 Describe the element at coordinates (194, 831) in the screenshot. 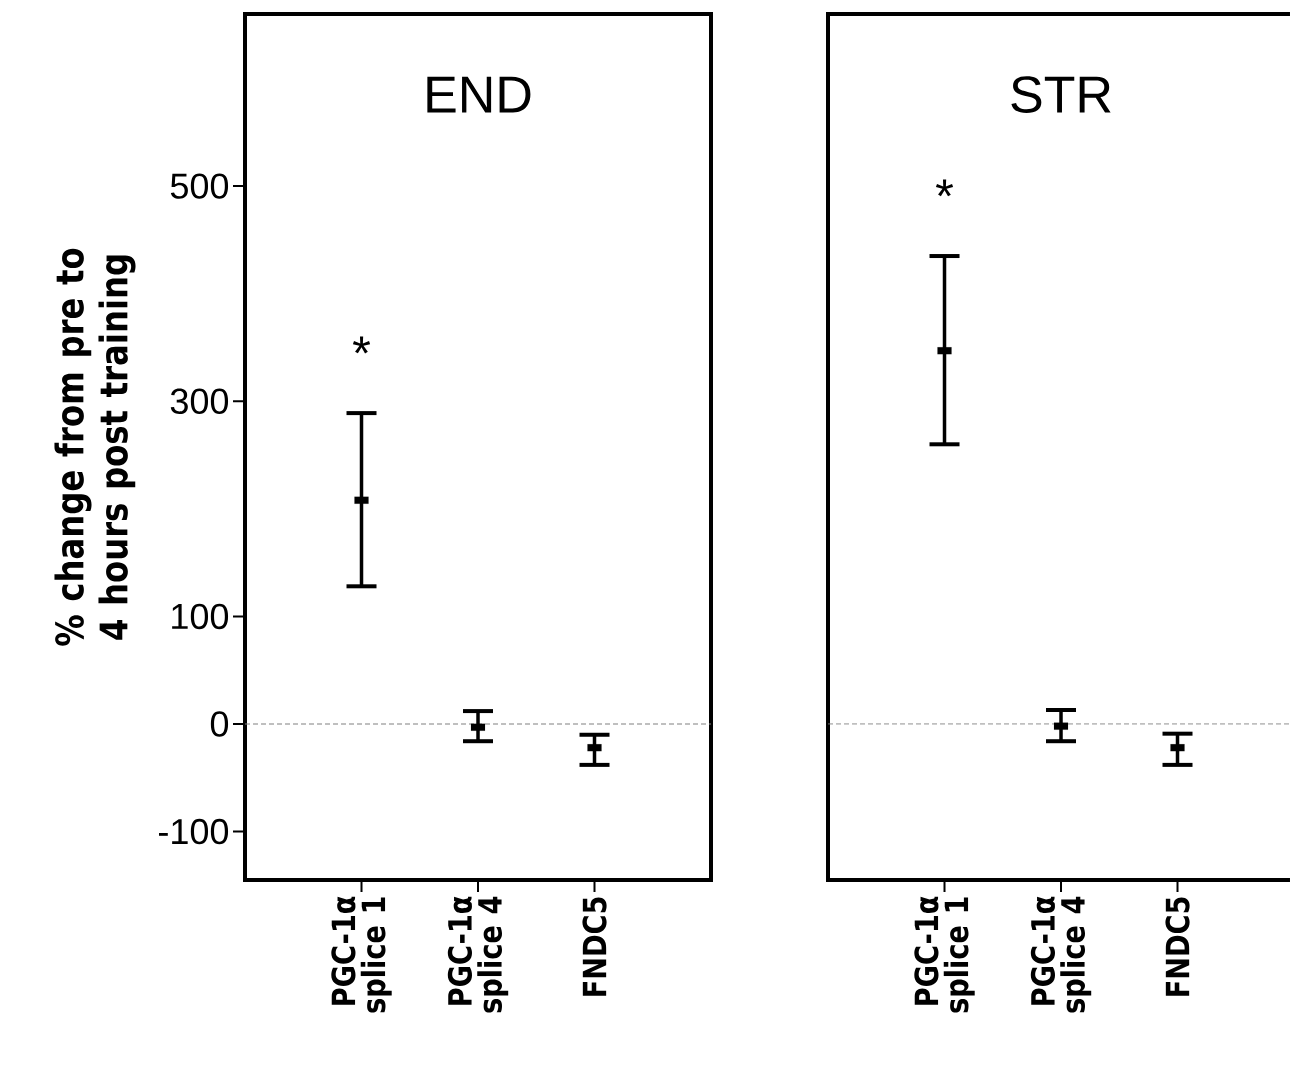

I see `y-tick-label: -100` at that location.